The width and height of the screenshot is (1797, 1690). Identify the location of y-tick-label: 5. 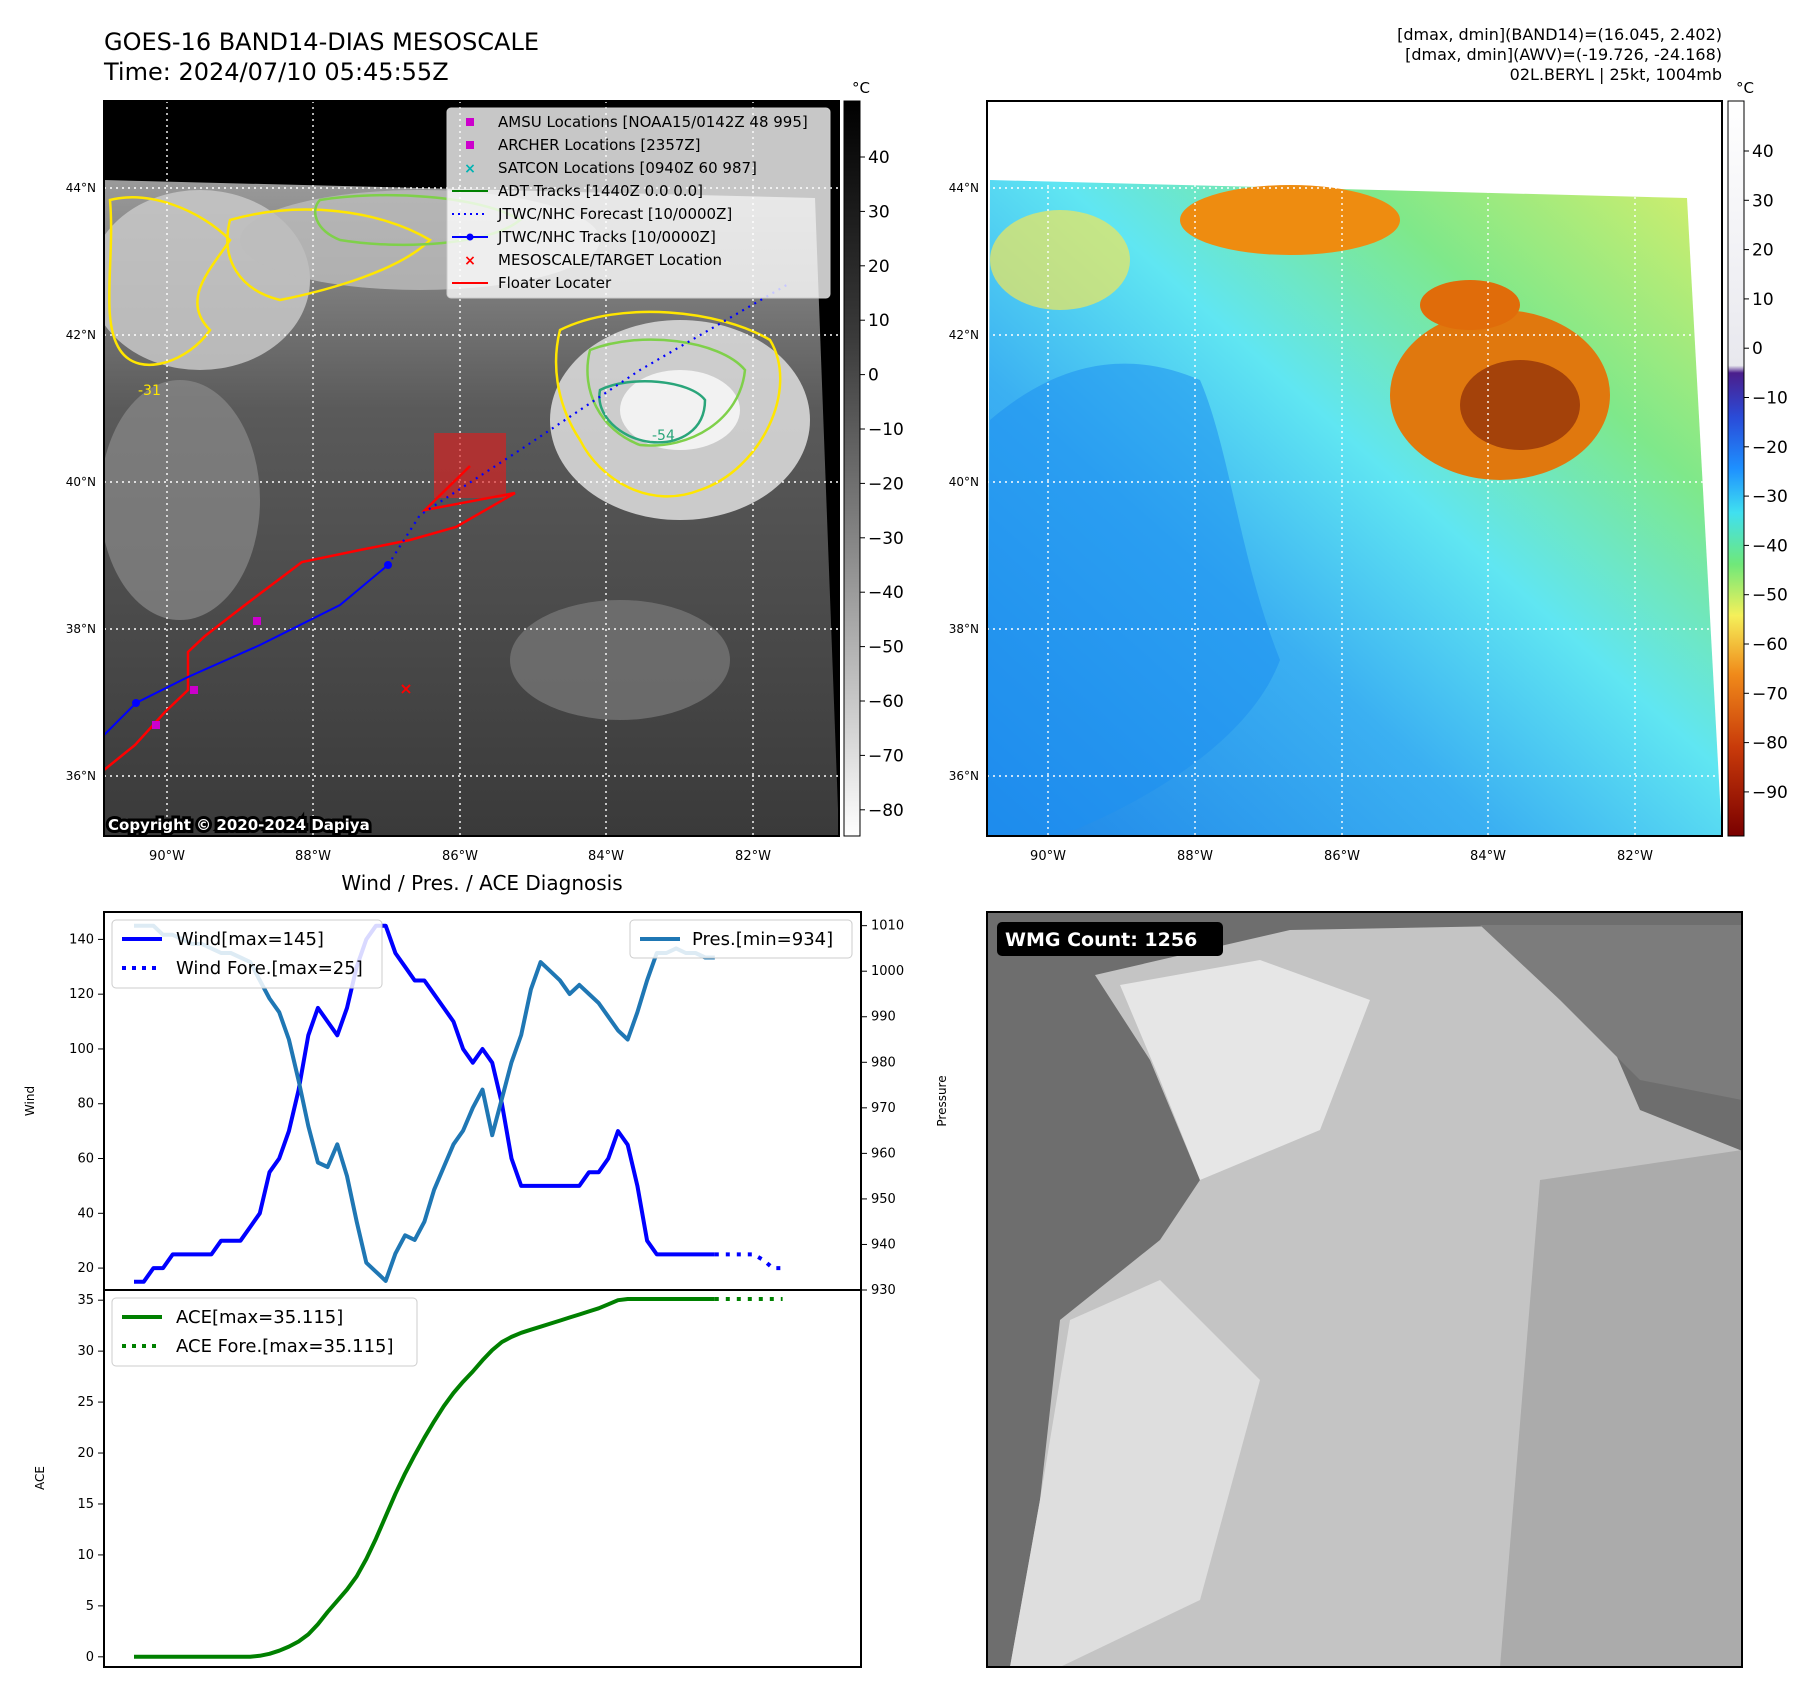
(90, 1606).